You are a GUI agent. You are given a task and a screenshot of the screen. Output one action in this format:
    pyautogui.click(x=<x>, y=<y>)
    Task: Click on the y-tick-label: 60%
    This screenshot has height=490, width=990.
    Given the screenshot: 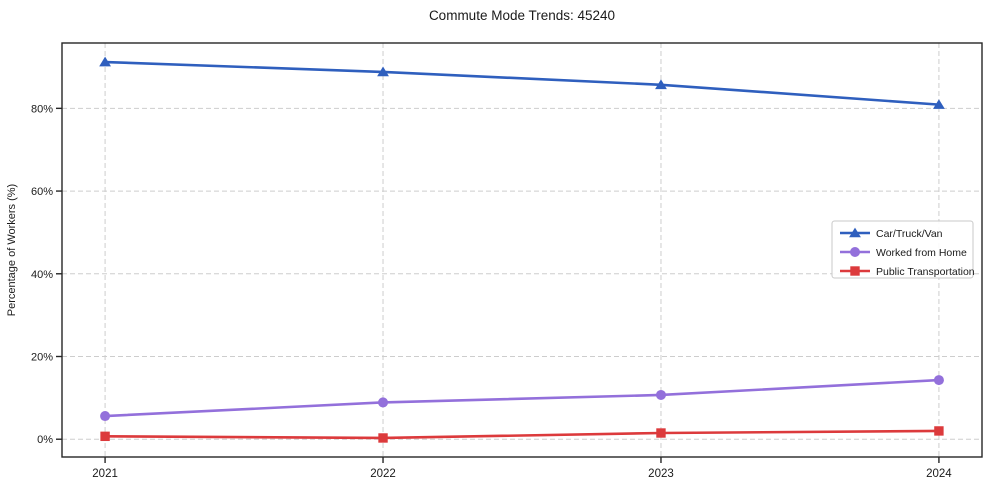 What is the action you would take?
    pyautogui.click(x=42, y=192)
    